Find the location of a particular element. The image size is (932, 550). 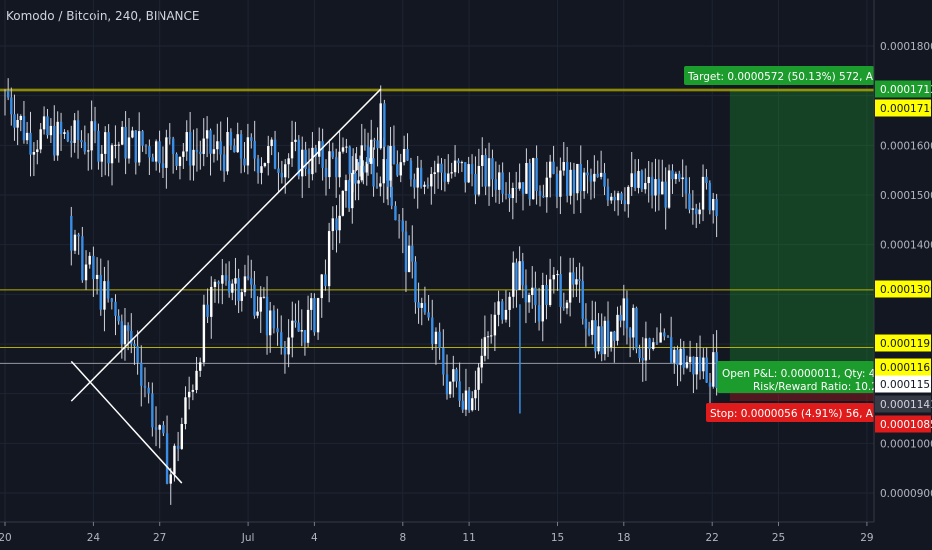

target-label: Target: 0.0000572 (50.13%) 572, Am is located at coordinates (785, 77).